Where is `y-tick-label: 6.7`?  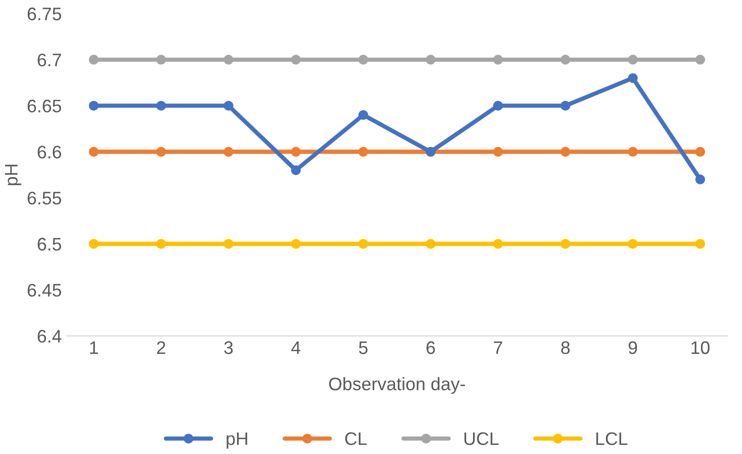 y-tick-label: 6.7 is located at coordinates (50, 60).